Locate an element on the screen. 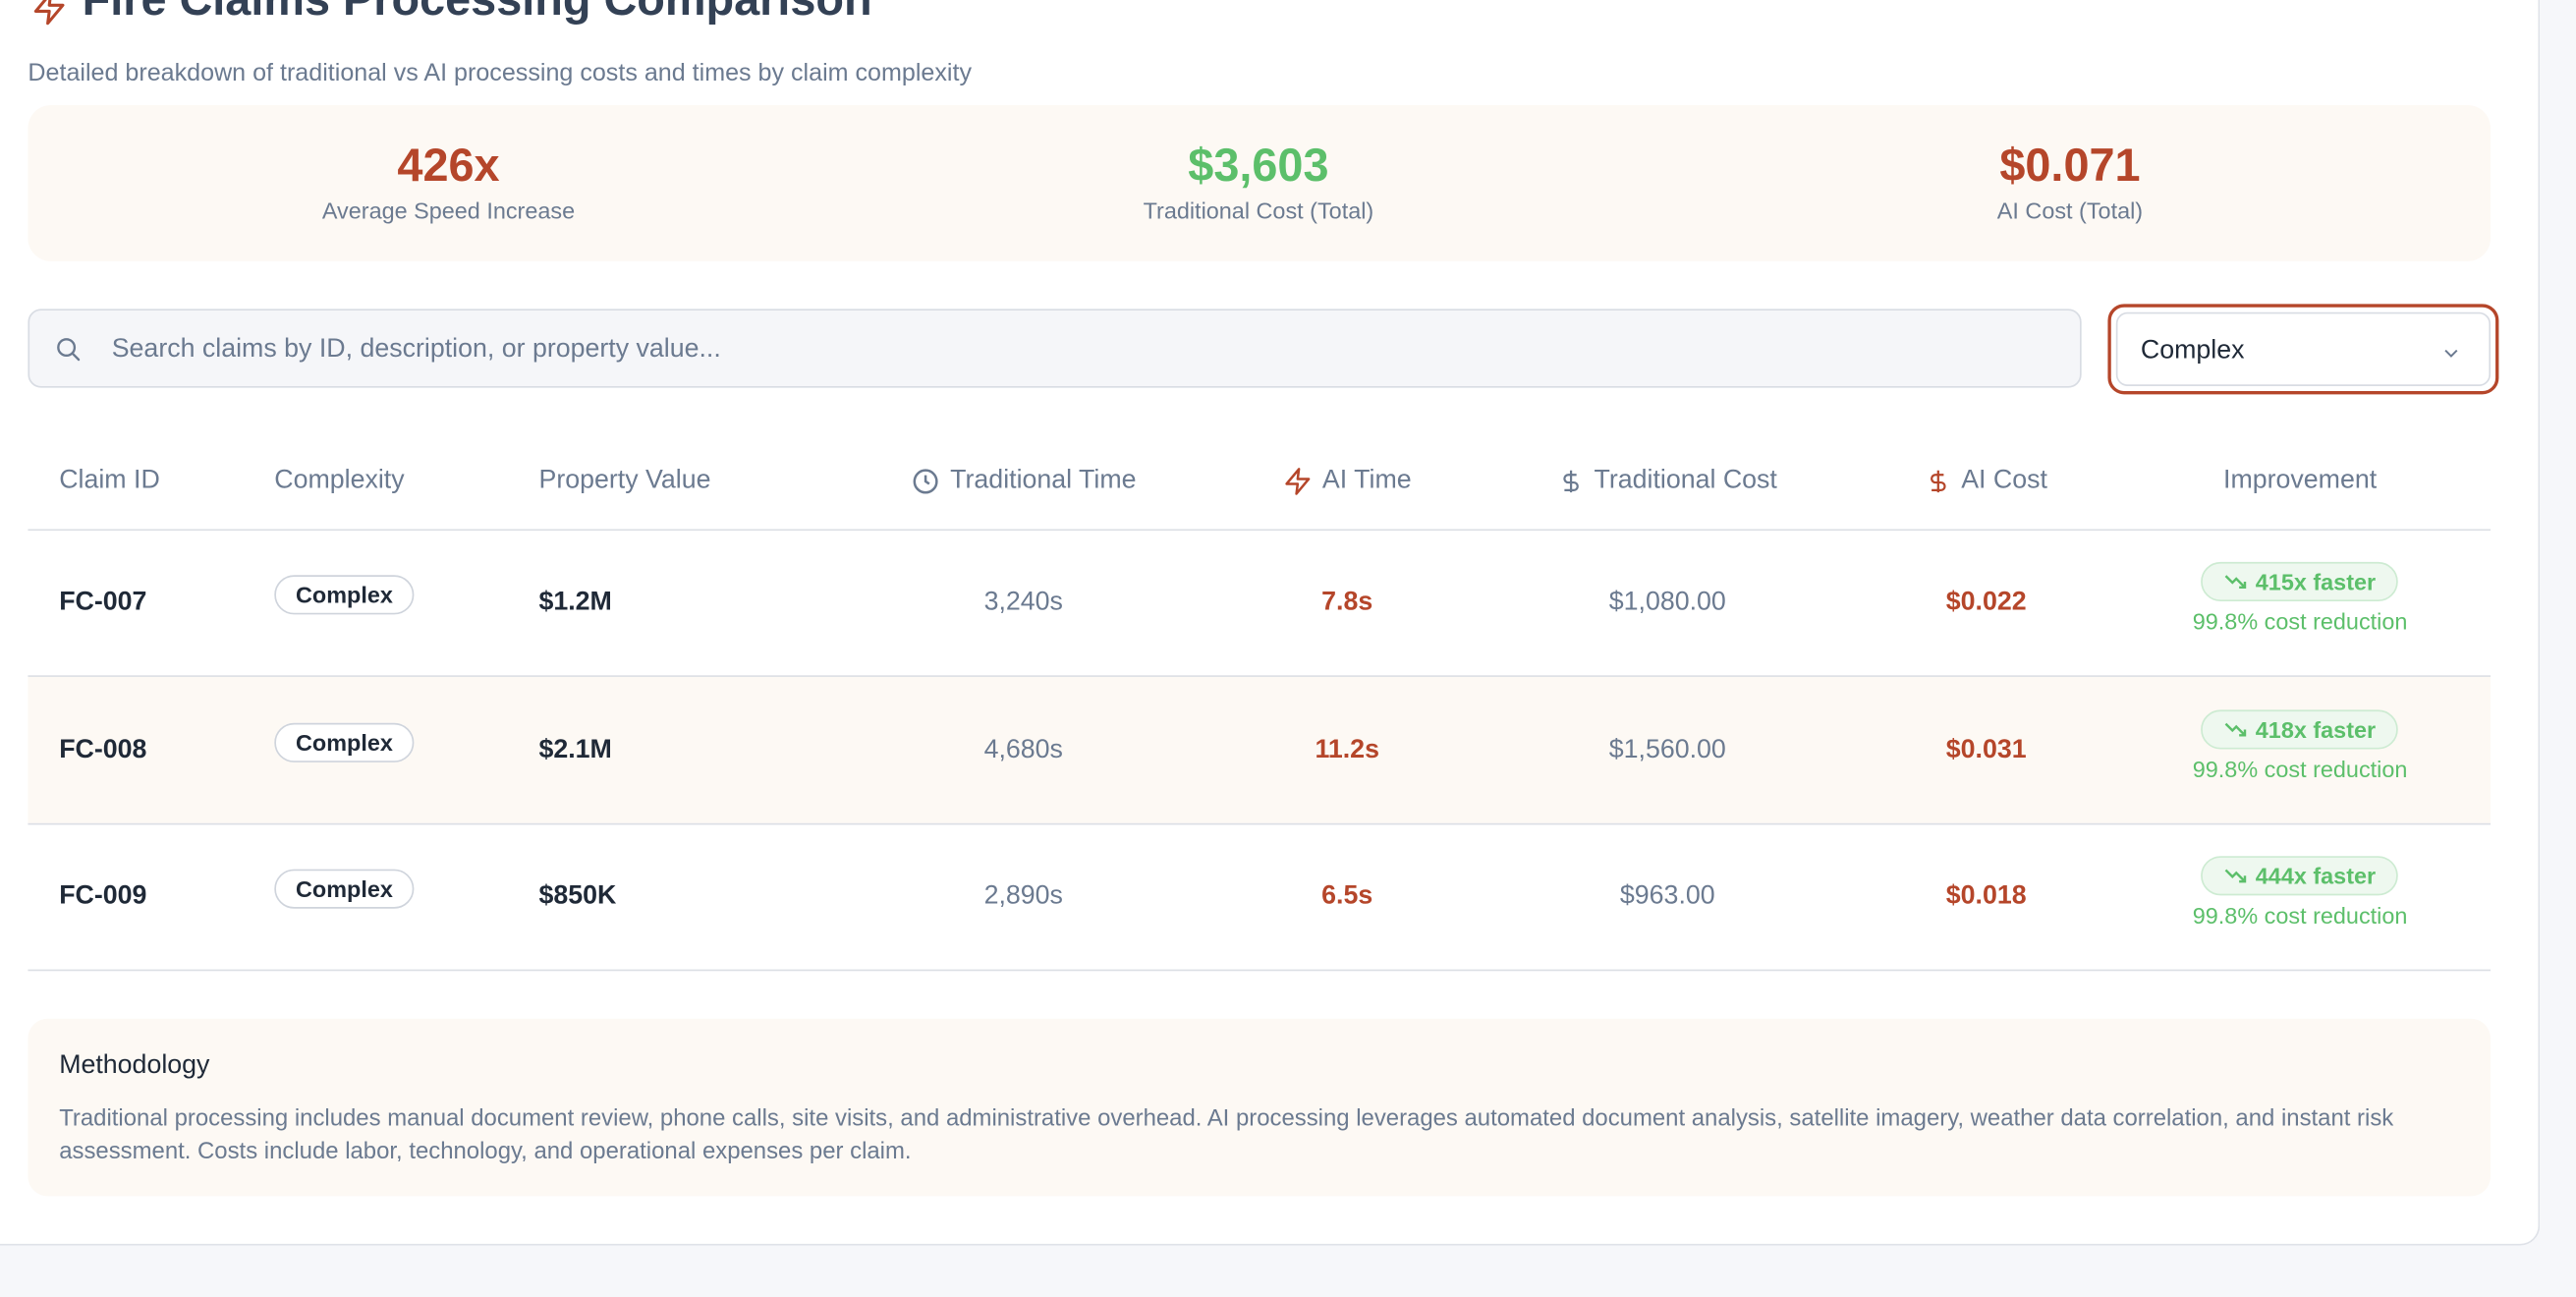  complexity-filter-select: Complex is located at coordinates (2303, 349).